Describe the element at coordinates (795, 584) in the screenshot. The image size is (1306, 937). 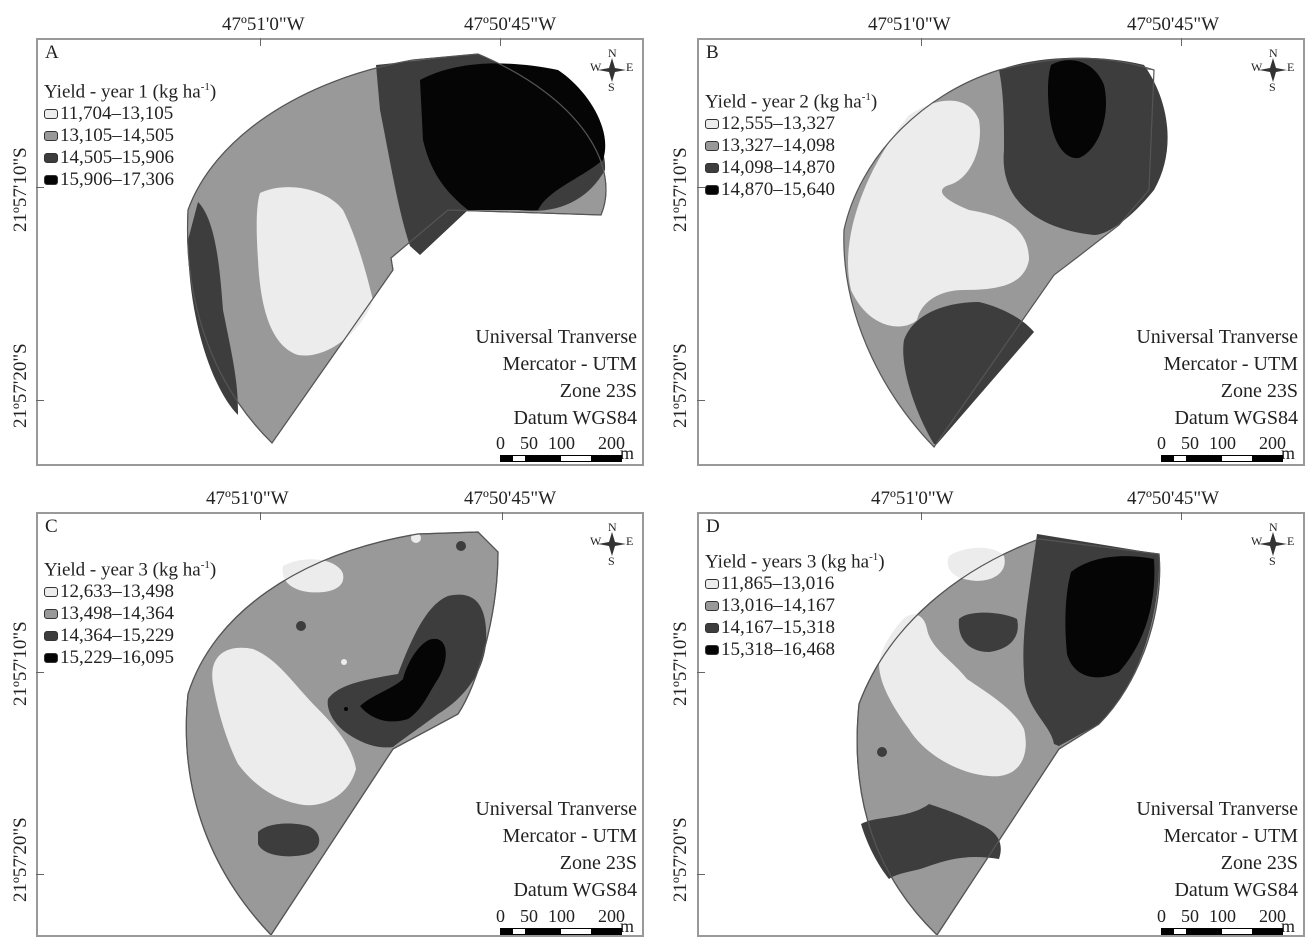
I see `legend-item: 11,865–13,016` at that location.